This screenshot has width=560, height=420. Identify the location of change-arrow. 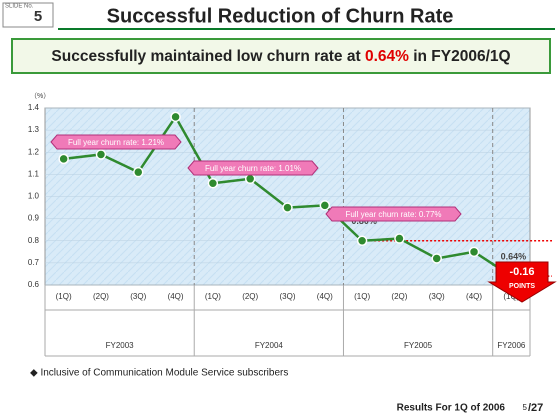
(522, 282).